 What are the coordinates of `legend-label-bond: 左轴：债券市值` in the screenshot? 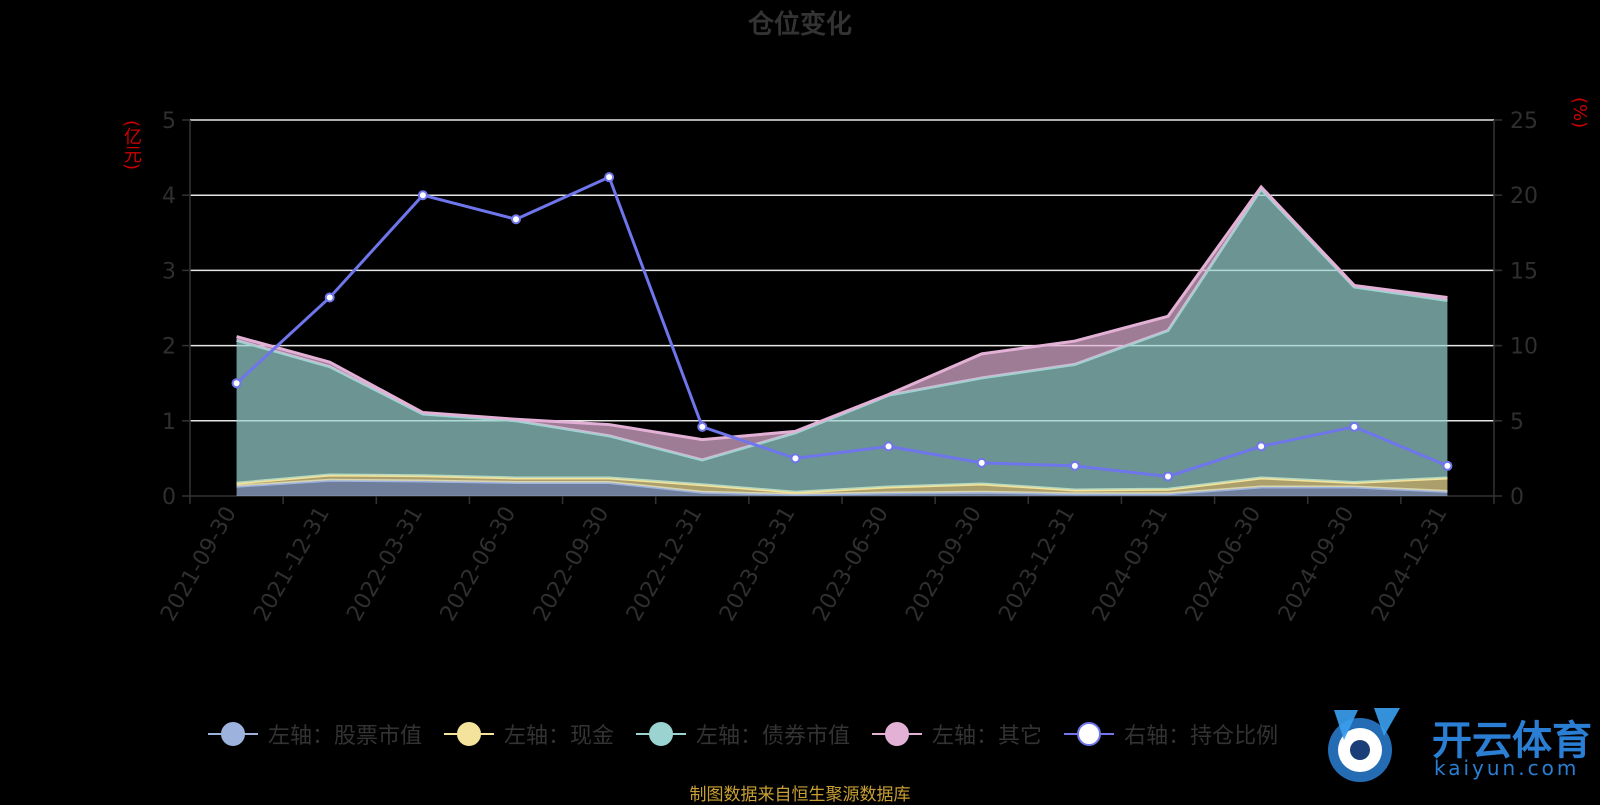 It's located at (773, 736).